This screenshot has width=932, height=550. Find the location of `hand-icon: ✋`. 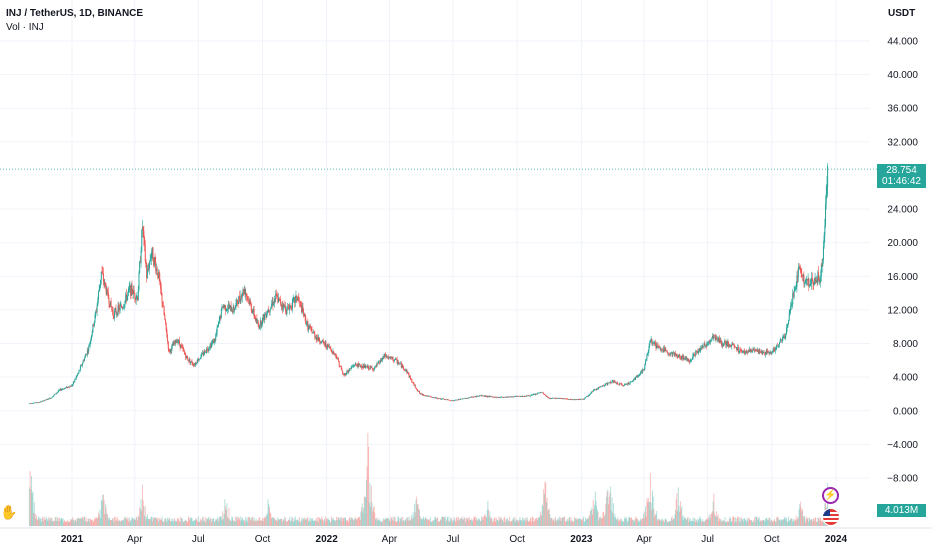

hand-icon: ✋ is located at coordinates (9, 512).